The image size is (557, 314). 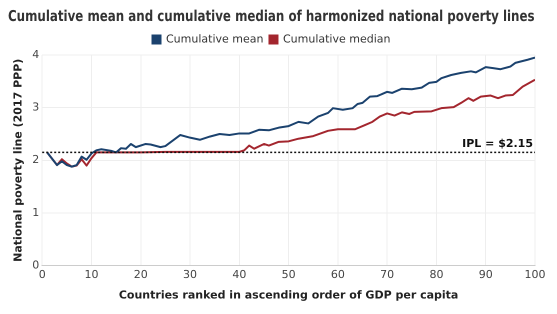 What do you see at coordinates (36, 54) in the screenshot?
I see `y-tick-label: 4` at bounding box center [36, 54].